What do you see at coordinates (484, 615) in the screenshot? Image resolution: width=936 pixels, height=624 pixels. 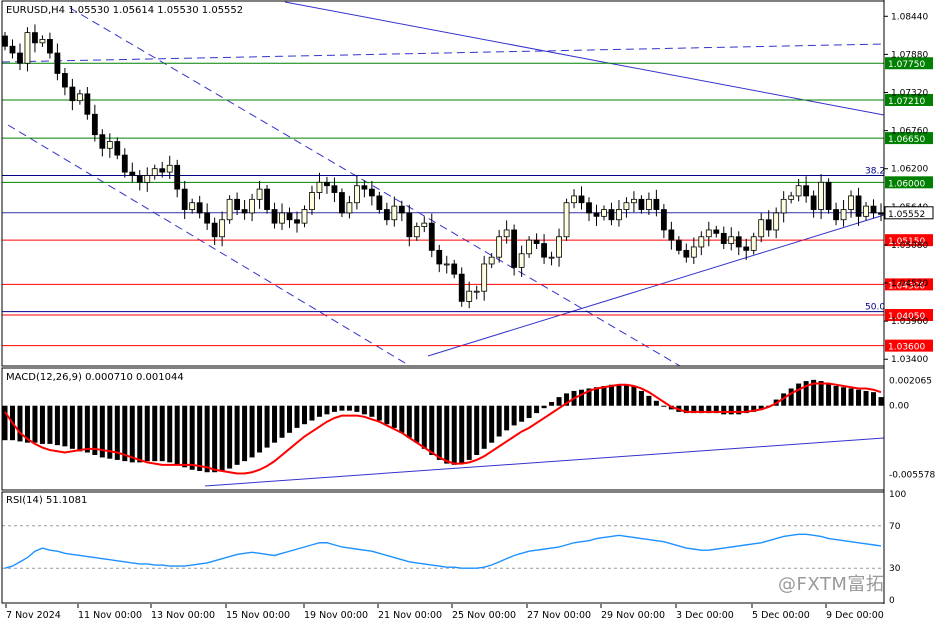 I see `time-label: 25 Nov 00:00` at bounding box center [484, 615].